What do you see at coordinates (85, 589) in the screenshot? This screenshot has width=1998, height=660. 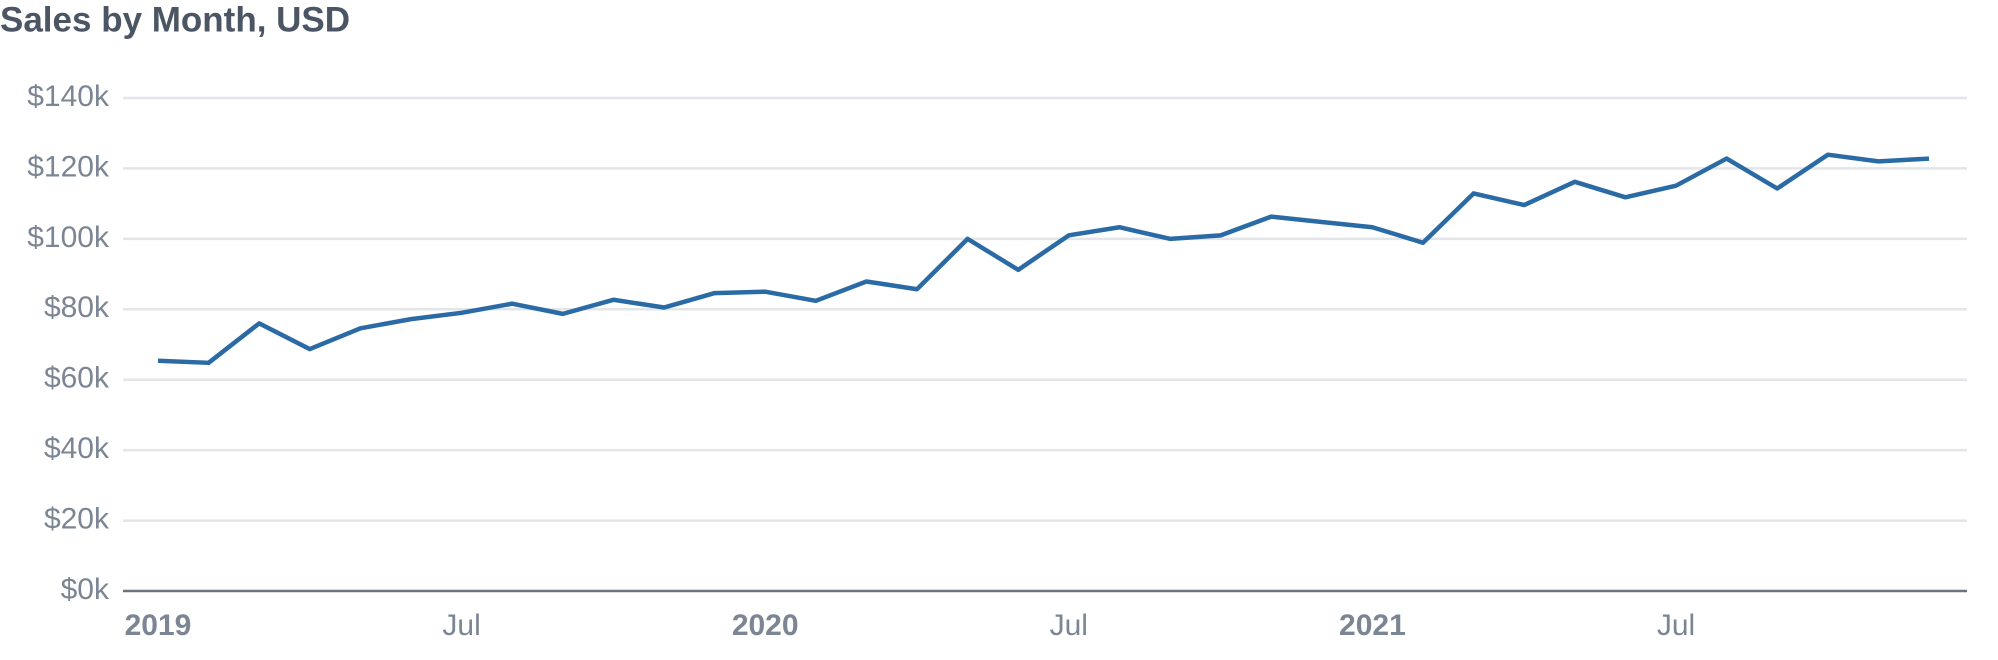 I see `y-tick-label: $0k` at bounding box center [85, 589].